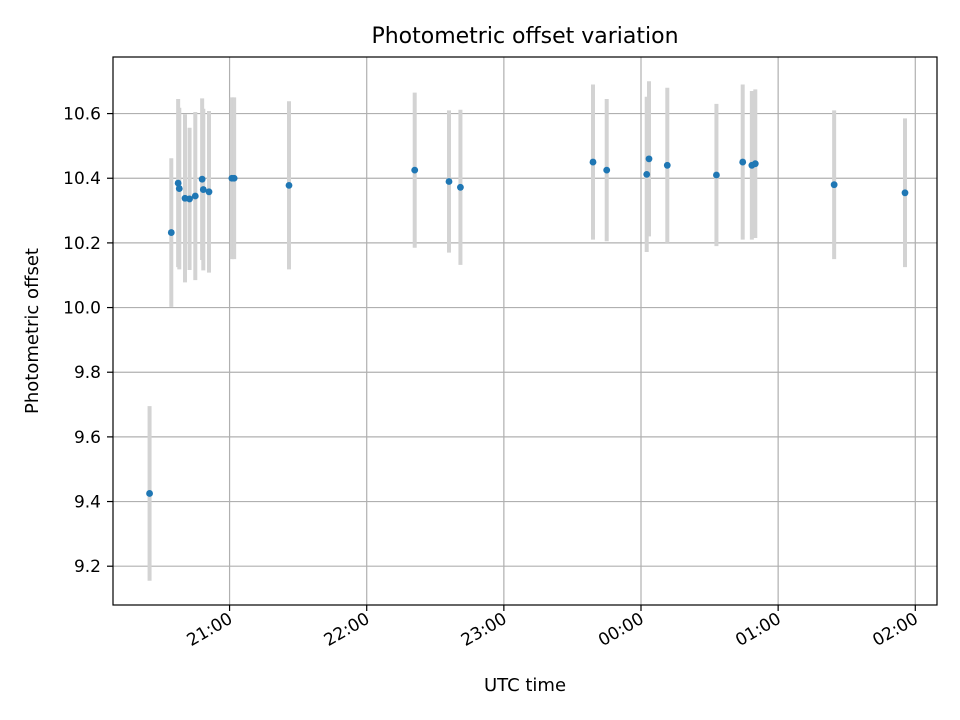  I want to click on chart-title: Photometric offset variation, so click(524, 36).